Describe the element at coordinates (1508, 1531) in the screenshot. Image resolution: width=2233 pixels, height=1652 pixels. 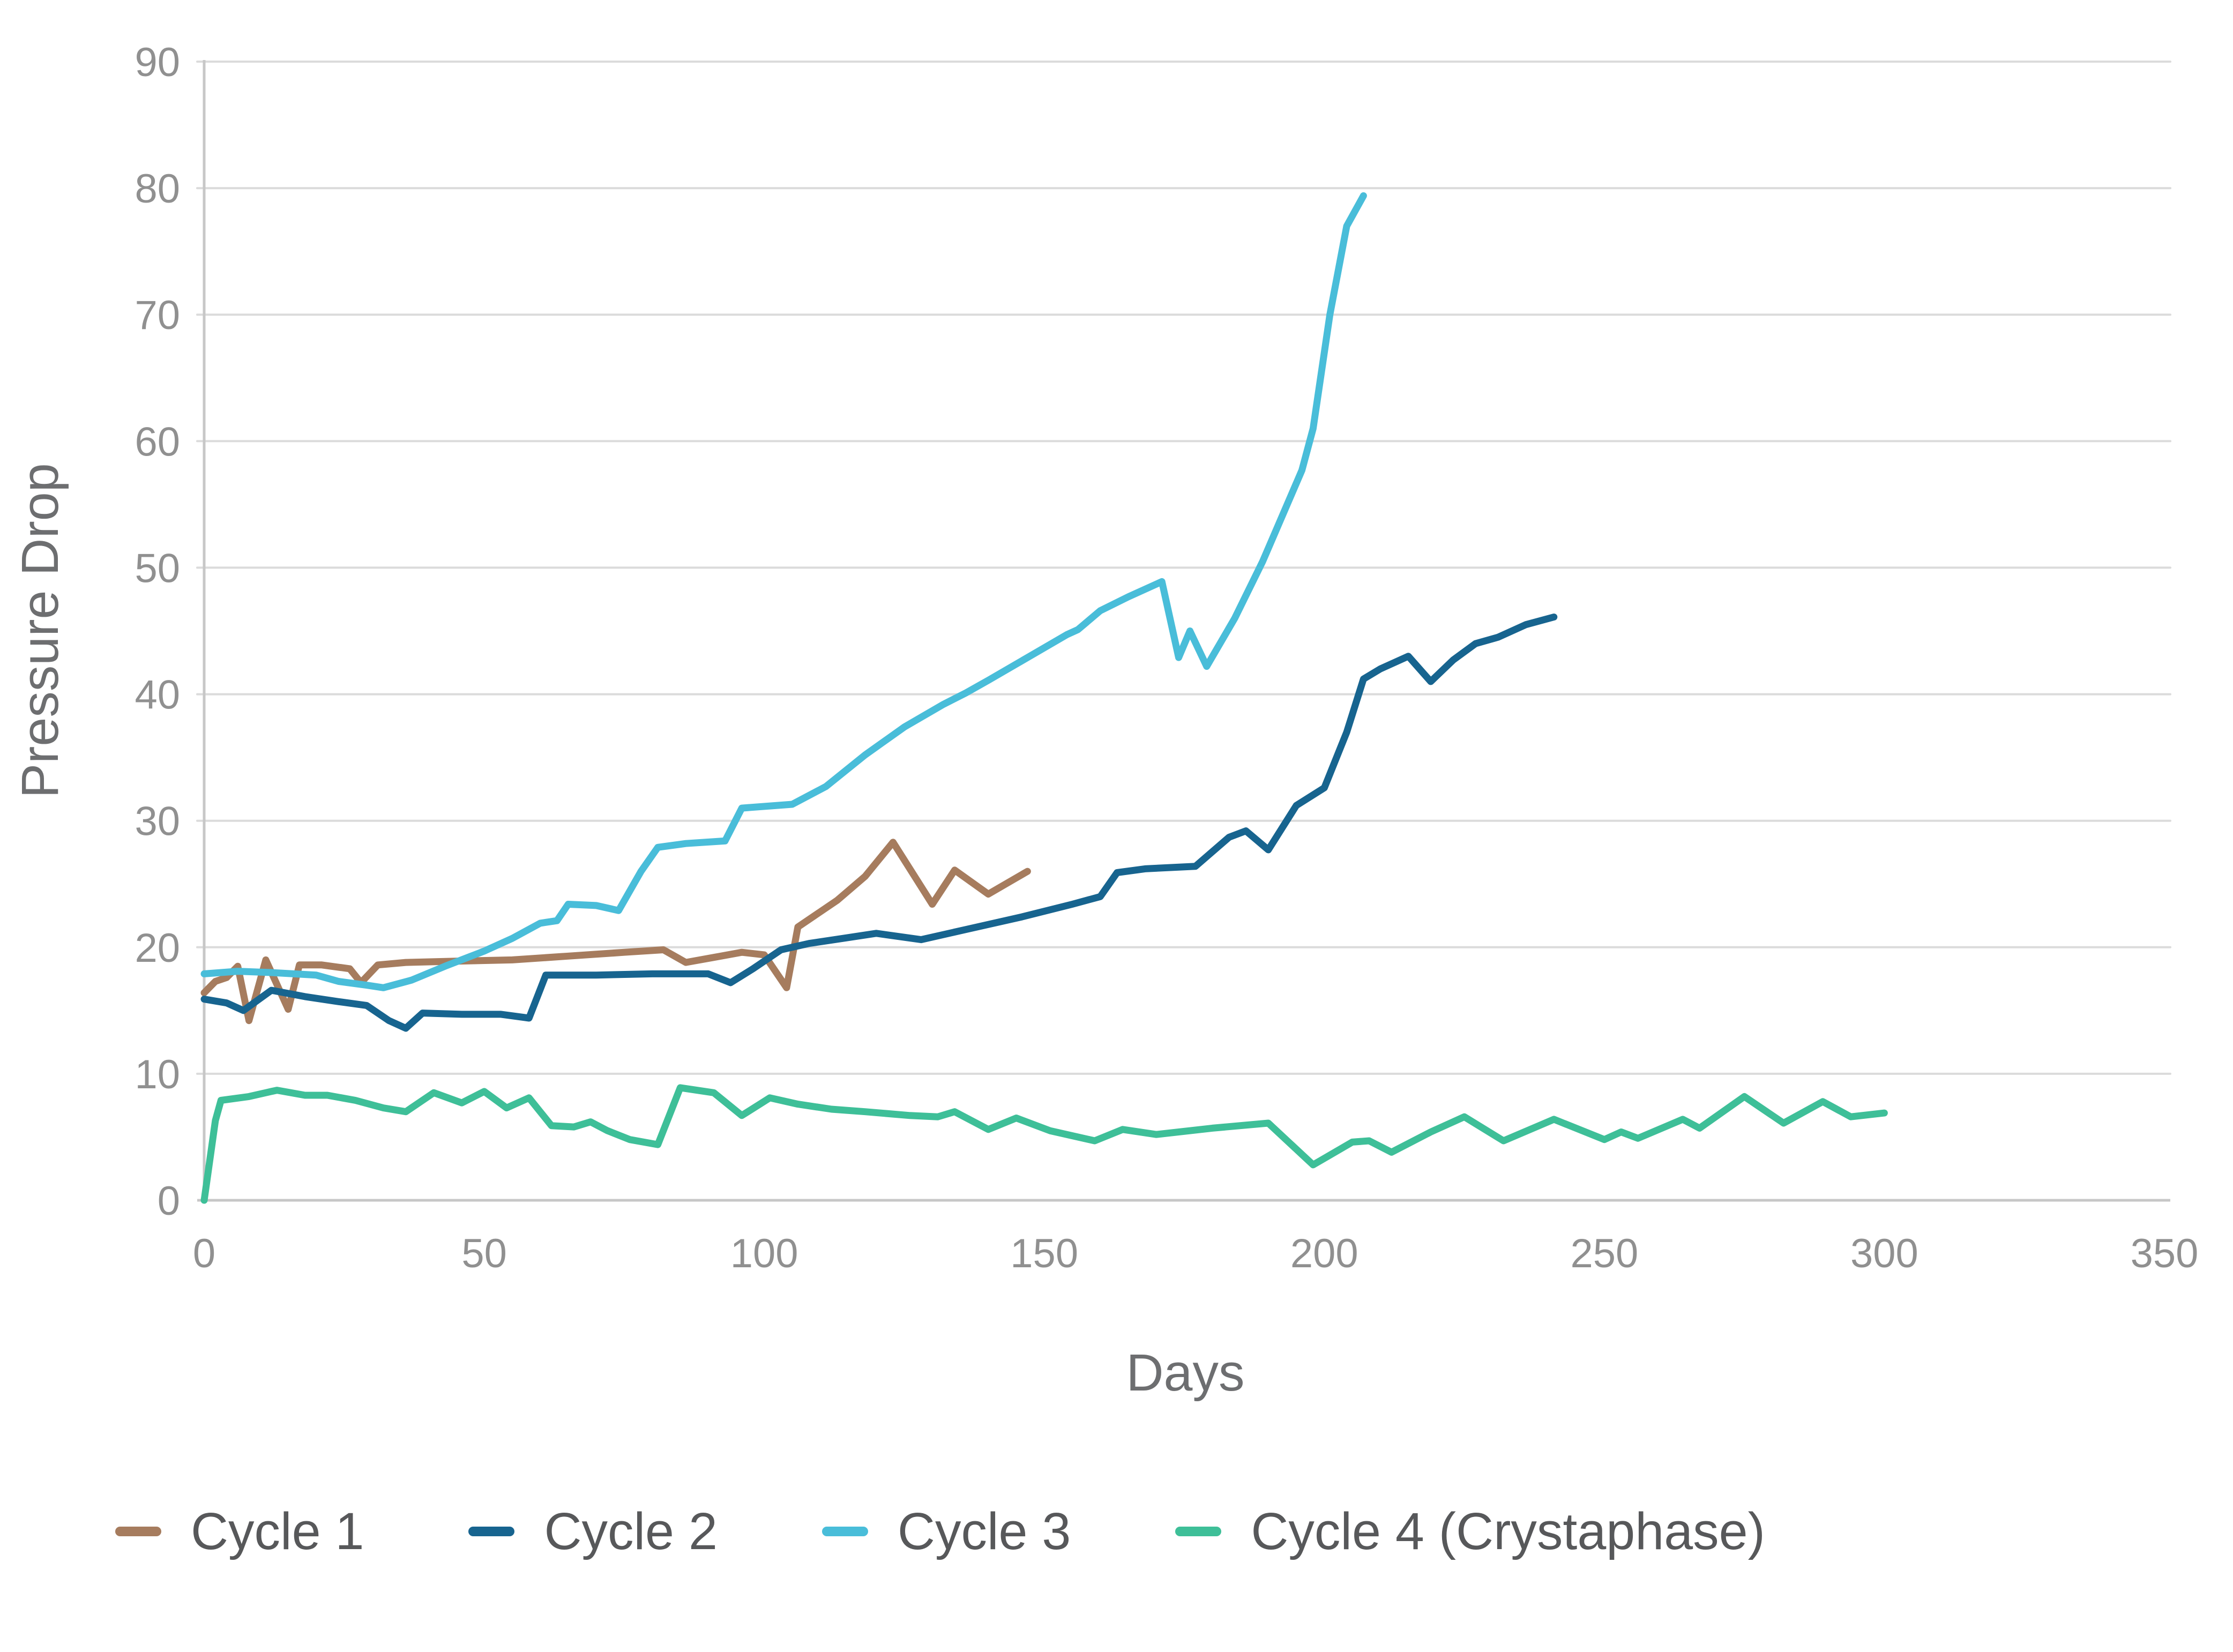
I see `legend-label: Cycle 4 (Crystaphase)` at that location.